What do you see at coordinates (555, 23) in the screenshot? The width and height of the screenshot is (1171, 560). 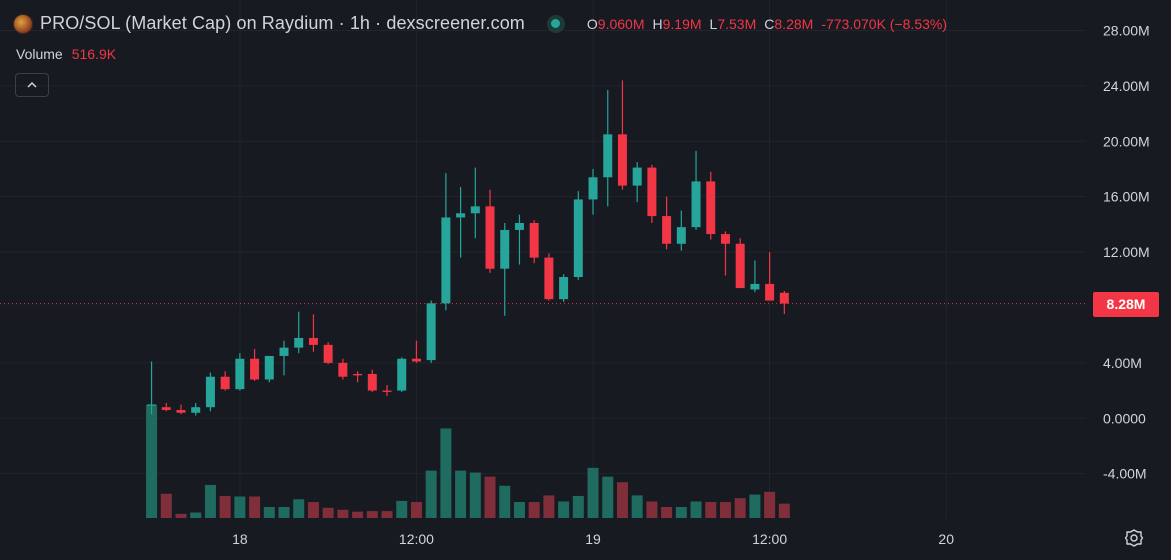 I see `status-dot-icon` at bounding box center [555, 23].